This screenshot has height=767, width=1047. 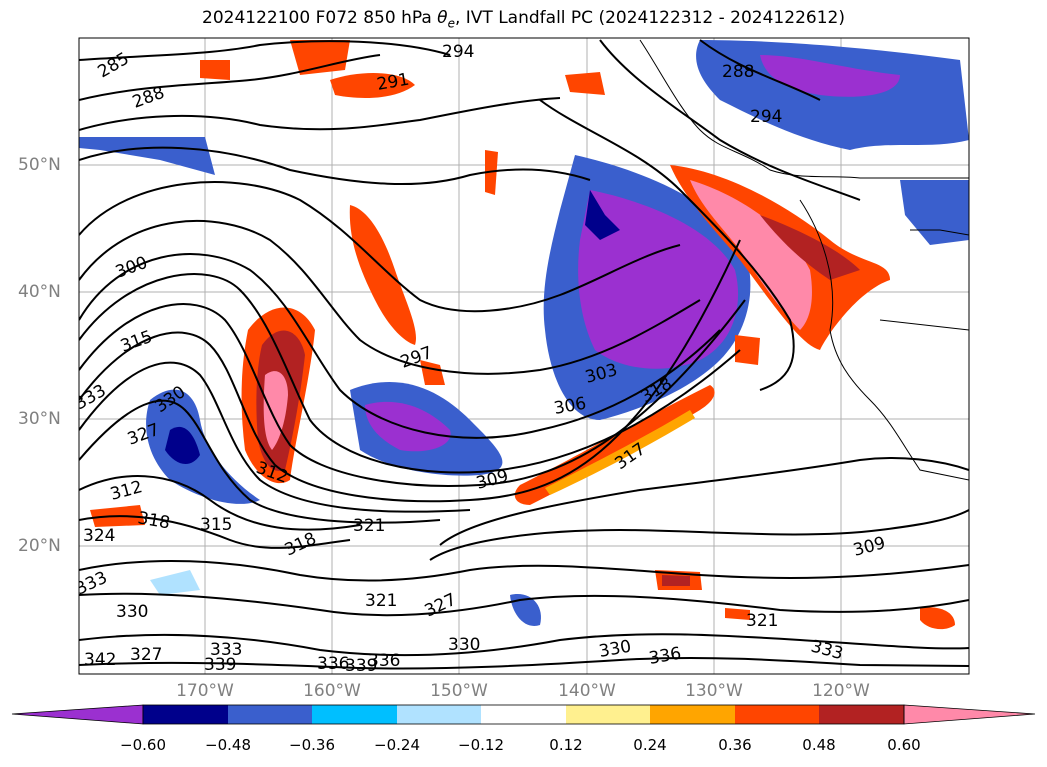 What do you see at coordinates (146, 655) in the screenshot?
I see `contour-label: 327` at bounding box center [146, 655].